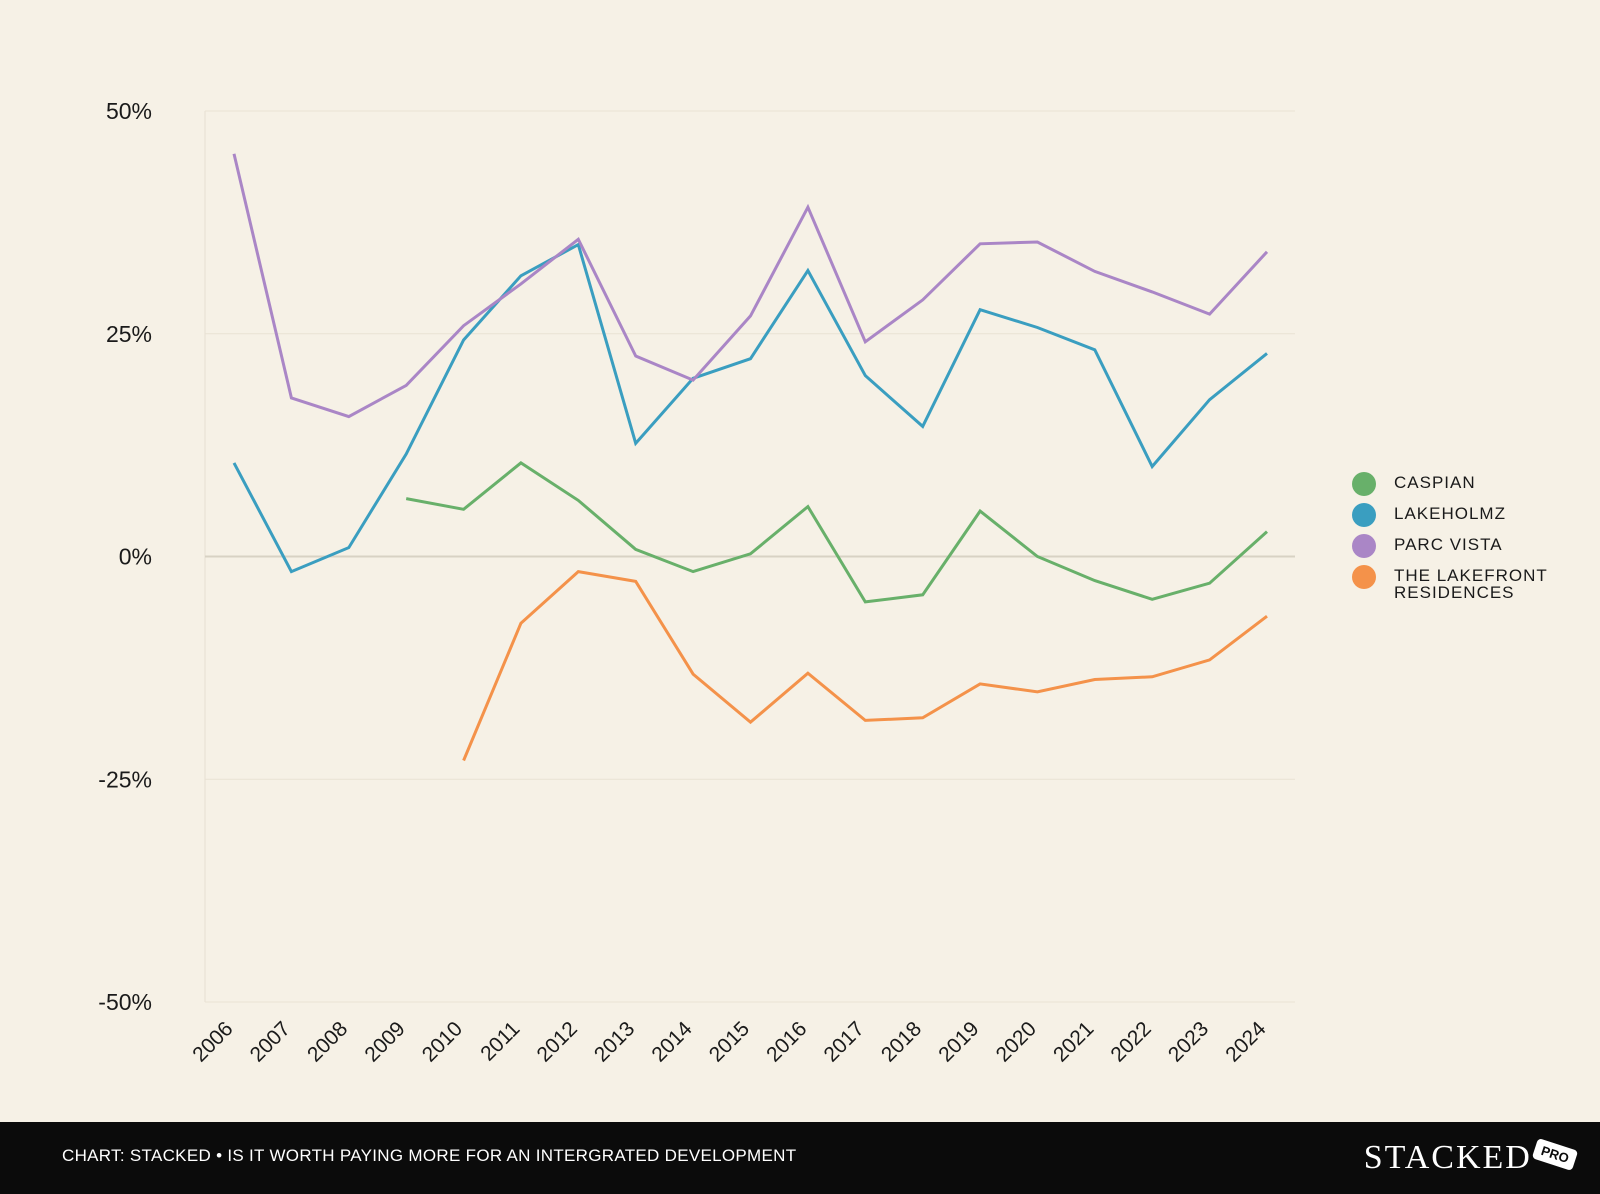 The image size is (1600, 1194). What do you see at coordinates (500, 1041) in the screenshot?
I see `x-tick-label: 2011` at bounding box center [500, 1041].